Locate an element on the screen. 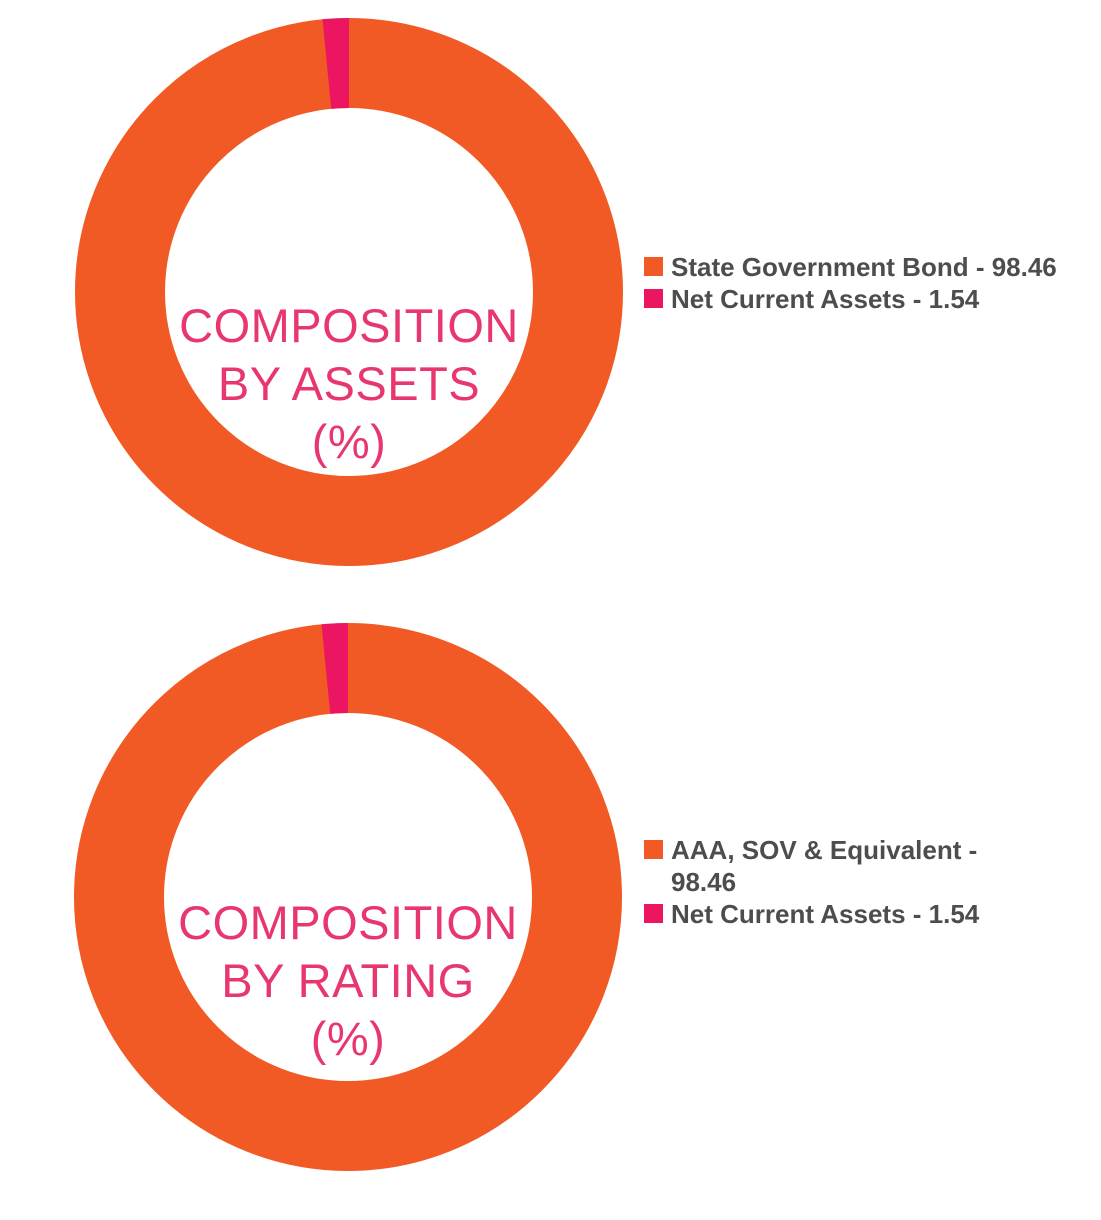  donut-center-title-rating: COMPOSITION BY RATING (%) is located at coordinates (348, 981).